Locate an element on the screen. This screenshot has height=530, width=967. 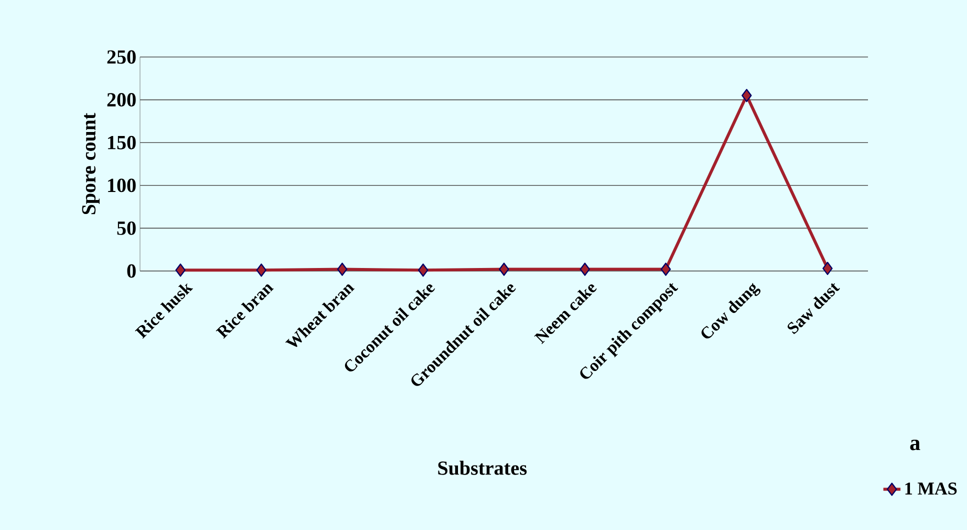
y-tick-label: 0 is located at coordinates (131, 271).